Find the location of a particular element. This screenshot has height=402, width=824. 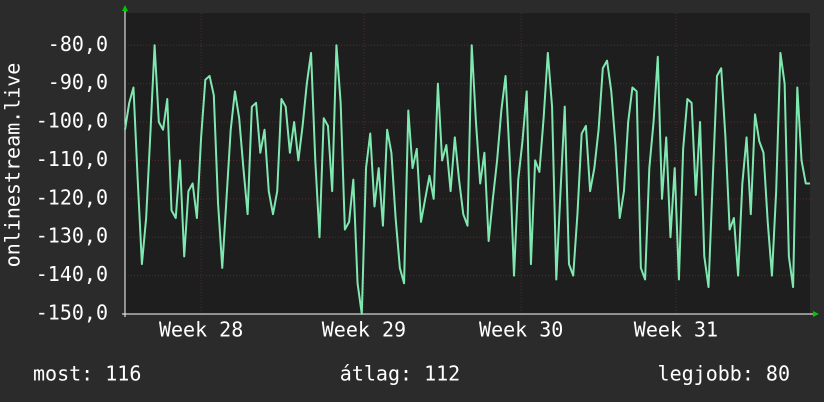

y-tick-label: -120,0 is located at coordinates (72, 197).